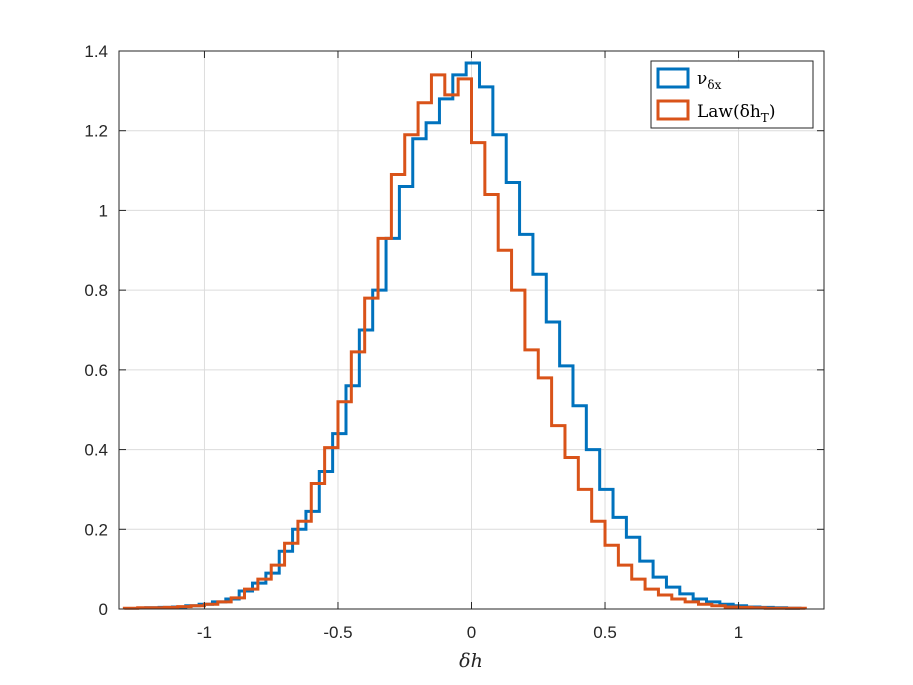 Image resolution: width=913 pixels, height=685 pixels. What do you see at coordinates (337, 632) in the screenshot?
I see `x-tick-label: -0.5` at bounding box center [337, 632].